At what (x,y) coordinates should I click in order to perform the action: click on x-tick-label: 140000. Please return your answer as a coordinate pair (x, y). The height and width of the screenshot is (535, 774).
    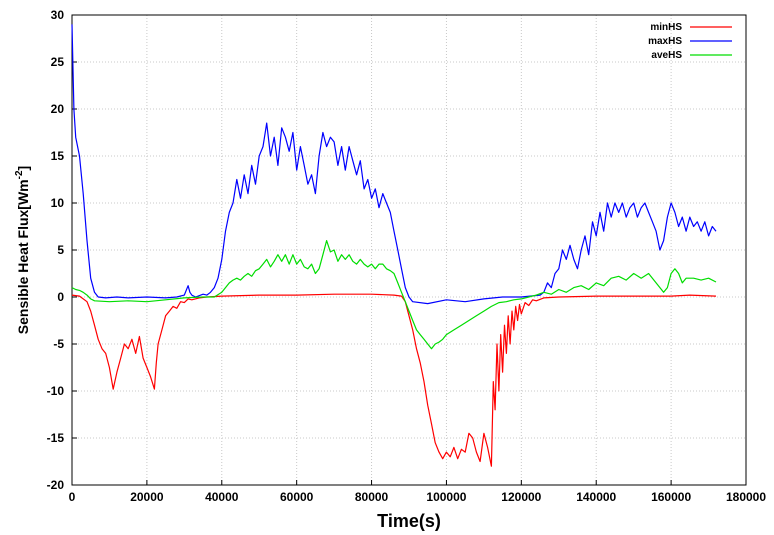
    Looking at the image, I should click on (596, 497).